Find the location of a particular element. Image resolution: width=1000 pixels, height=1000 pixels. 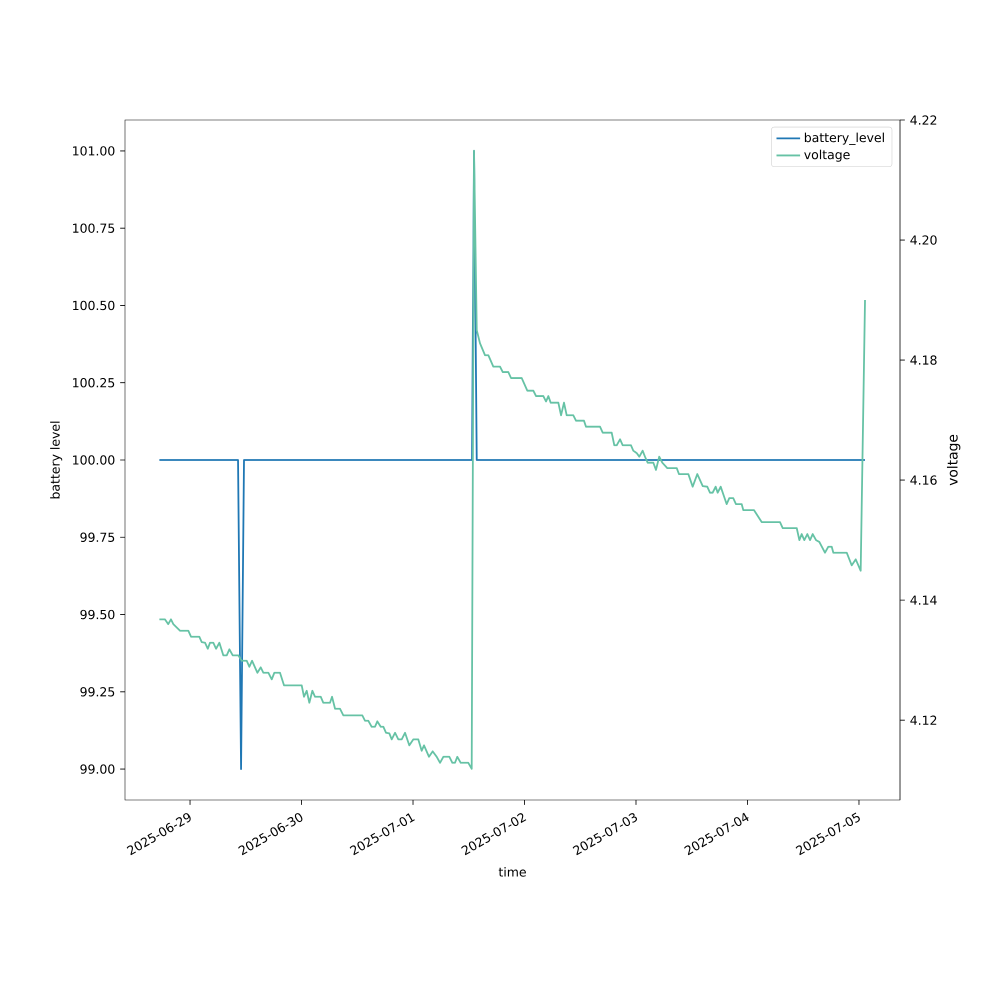

y-tick-label: 100.50 is located at coordinates (93, 305).